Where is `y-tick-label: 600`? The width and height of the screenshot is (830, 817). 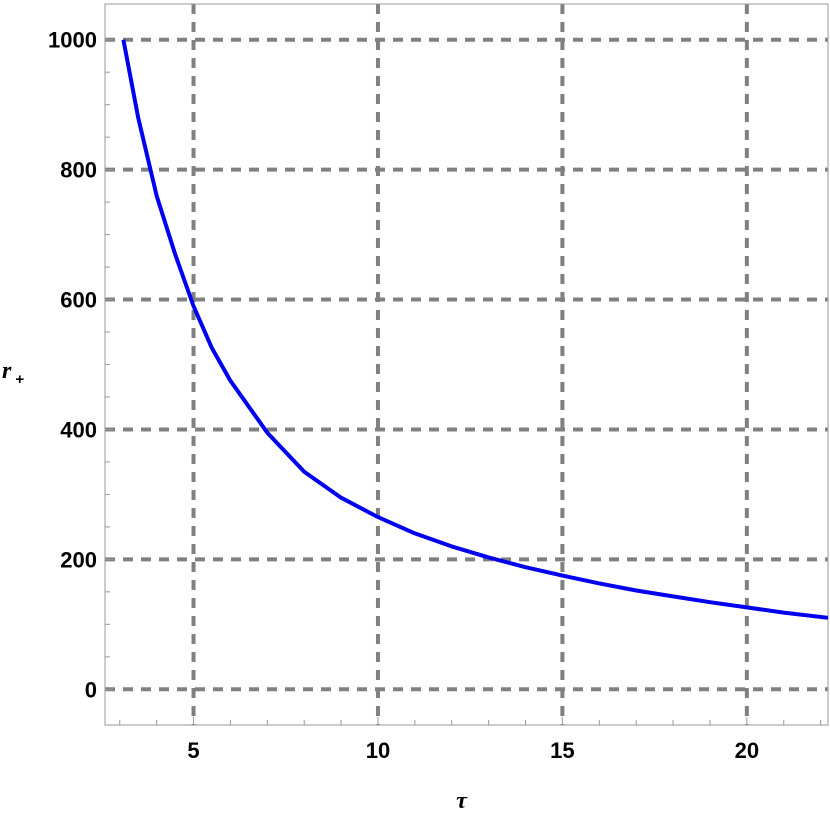
y-tick-label: 600 is located at coordinates (78, 300).